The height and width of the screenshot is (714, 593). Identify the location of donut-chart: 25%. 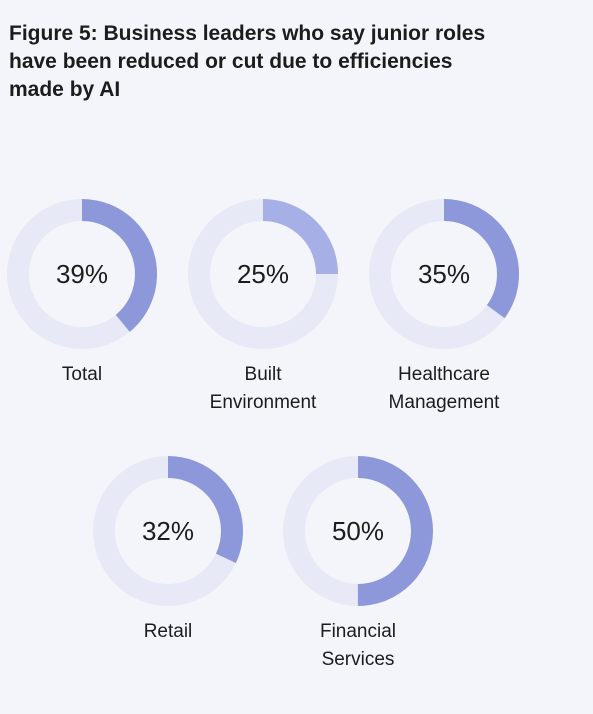
(263, 274).